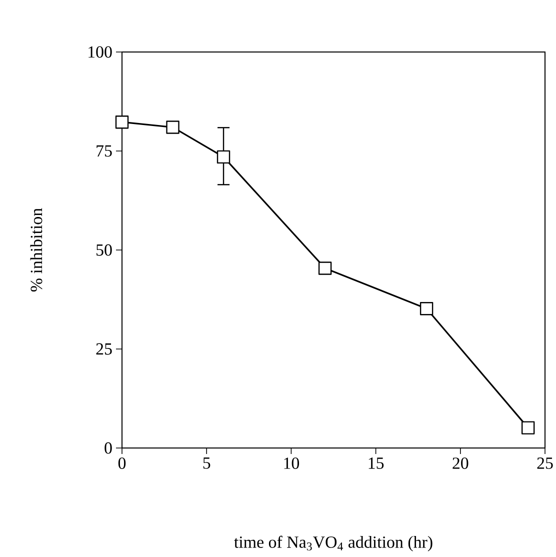 Image resolution: width=556 pixels, height=557 pixels. What do you see at coordinates (104, 250) in the screenshot?
I see `y-tick-label: 50` at bounding box center [104, 250].